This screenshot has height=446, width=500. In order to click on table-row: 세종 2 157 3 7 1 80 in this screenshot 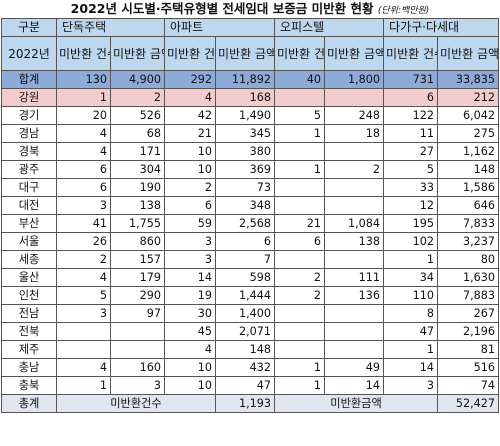, I will do `click(250, 259)`.